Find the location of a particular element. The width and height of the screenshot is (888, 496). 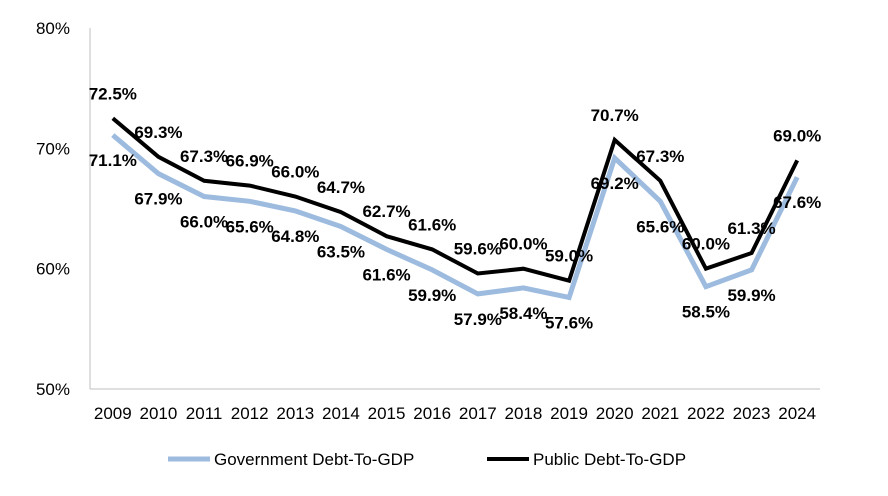

legend-label-public: Public Debt-To-GDP is located at coordinates (609, 459).